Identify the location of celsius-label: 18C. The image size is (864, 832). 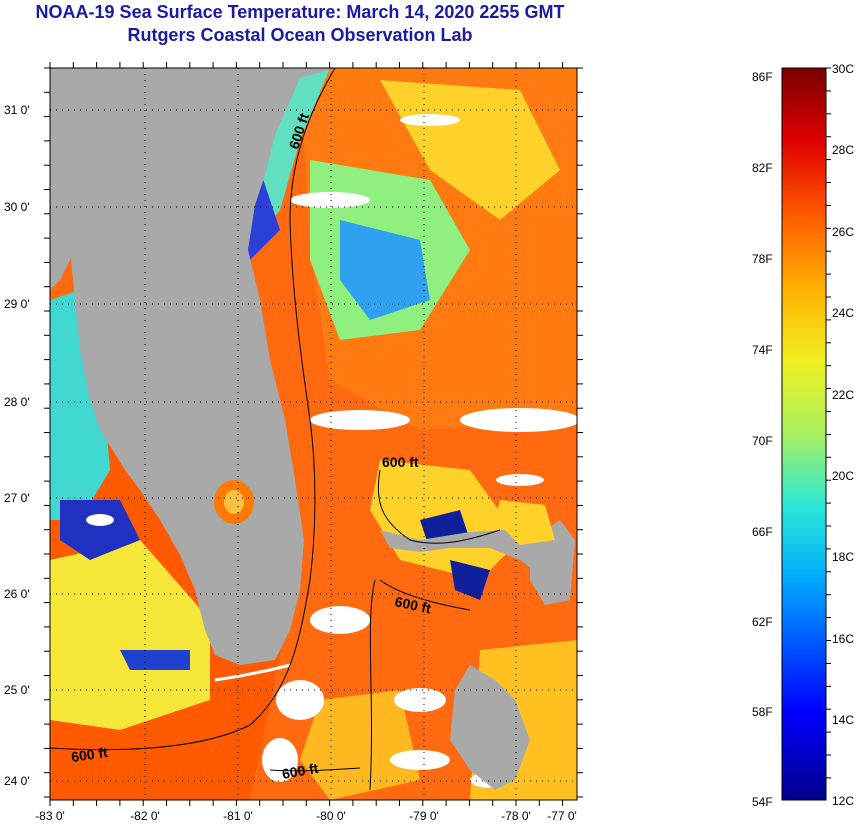
(843, 557).